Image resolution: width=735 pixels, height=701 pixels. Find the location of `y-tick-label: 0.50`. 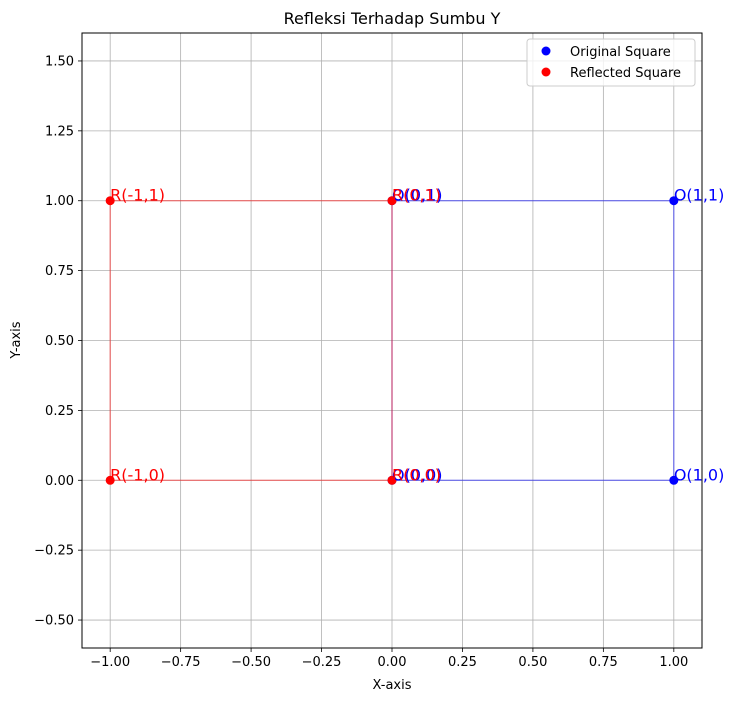

y-tick-label: 0.50 is located at coordinates (59, 341).